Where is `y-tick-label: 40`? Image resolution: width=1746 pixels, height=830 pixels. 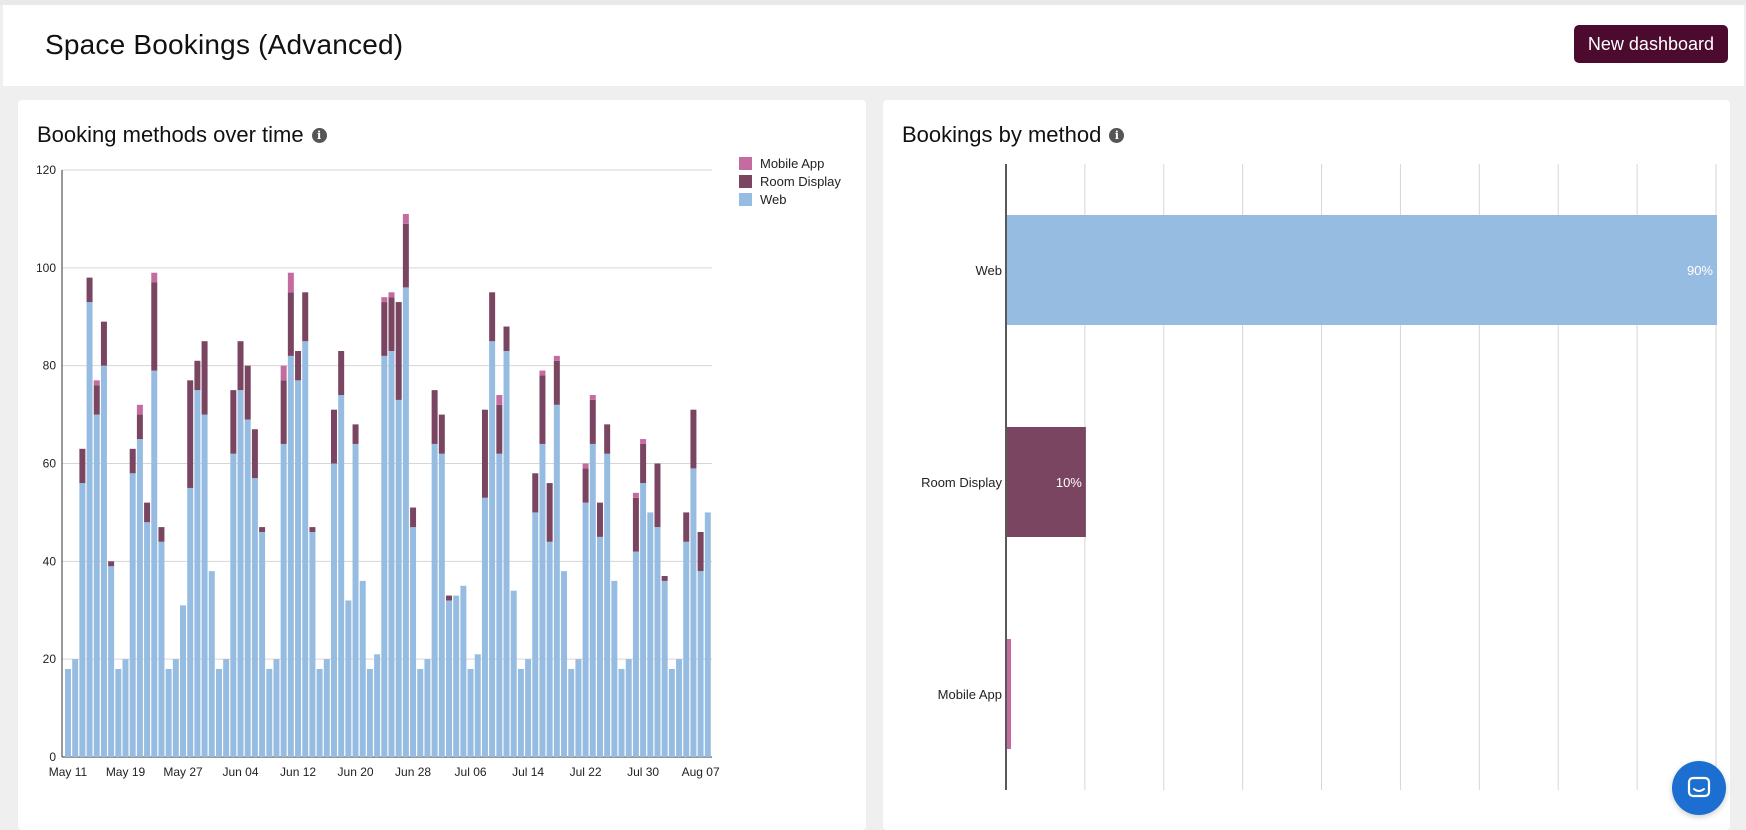
y-tick-label: 40 is located at coordinates (50, 561).